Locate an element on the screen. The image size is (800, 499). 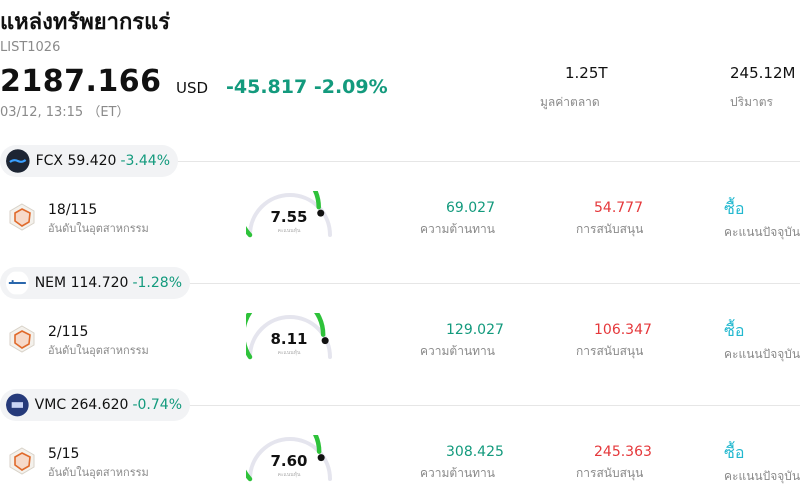
stock-price: 114.720 is located at coordinates (99, 283).